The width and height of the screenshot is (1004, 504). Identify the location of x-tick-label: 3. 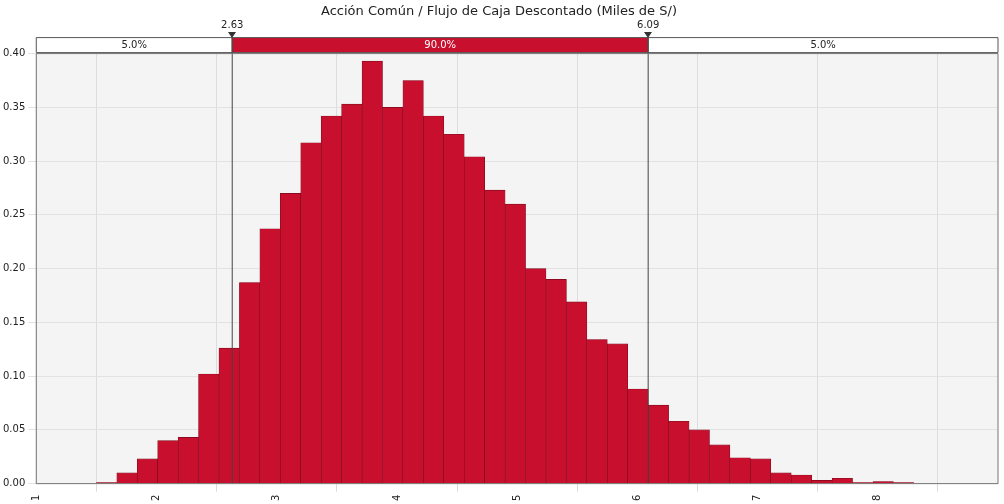
(276, 498).